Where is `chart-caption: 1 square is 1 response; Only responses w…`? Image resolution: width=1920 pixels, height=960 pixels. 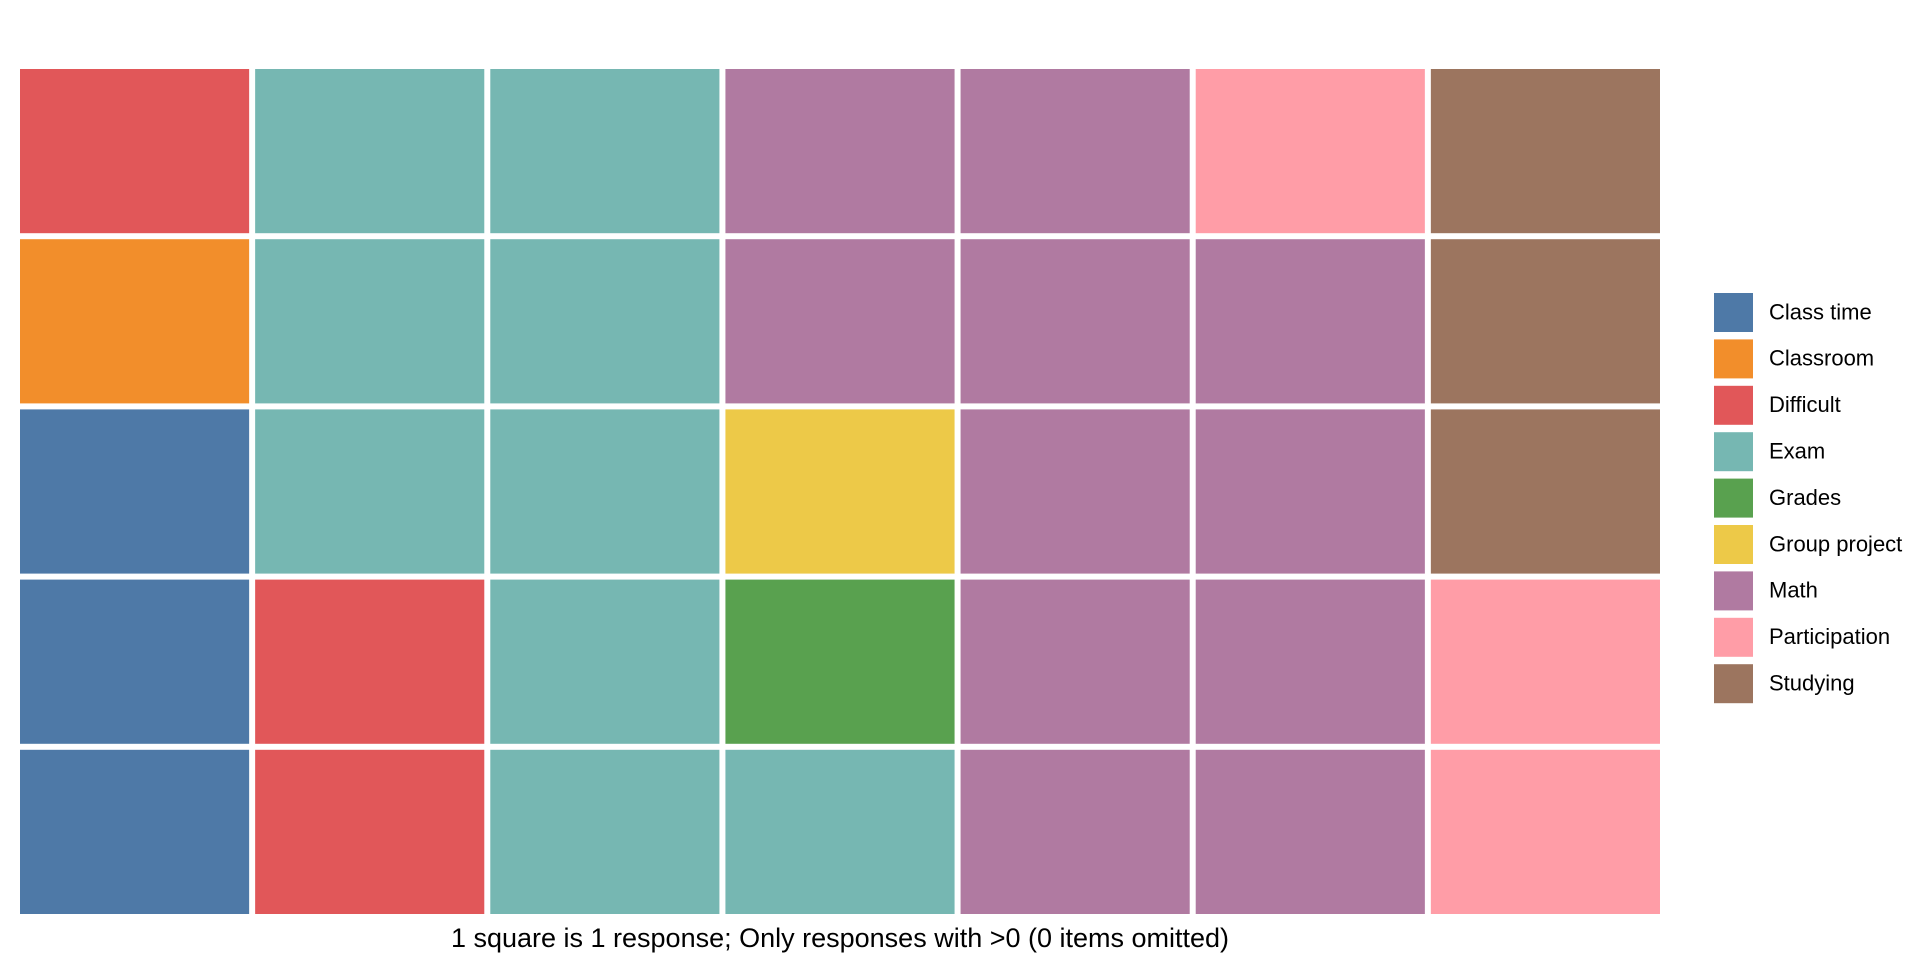 chart-caption: 1 square is 1 response; Only responses w… is located at coordinates (840, 938).